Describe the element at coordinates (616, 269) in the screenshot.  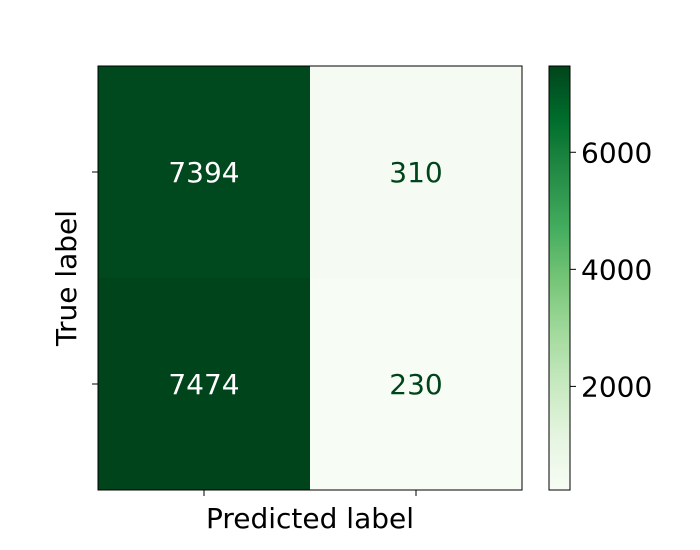
I see `colorbar-tick-label-1: 4000` at that location.